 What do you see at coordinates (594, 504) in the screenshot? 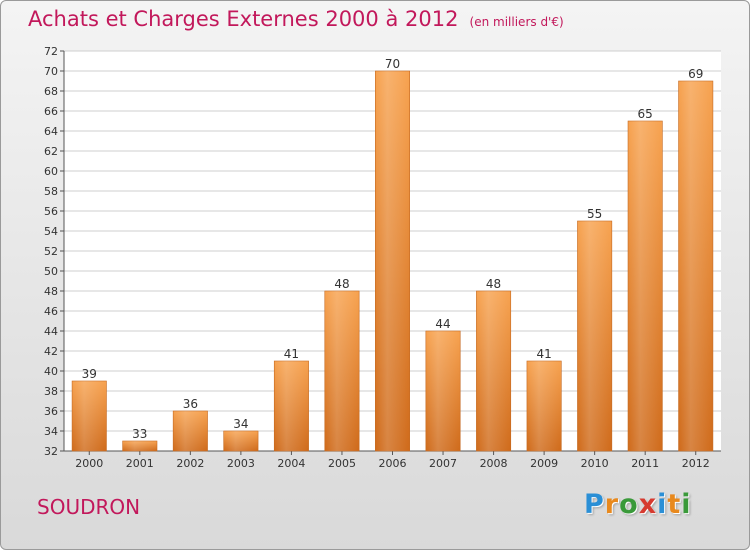
I see `logo-letter: P` at bounding box center [594, 504].